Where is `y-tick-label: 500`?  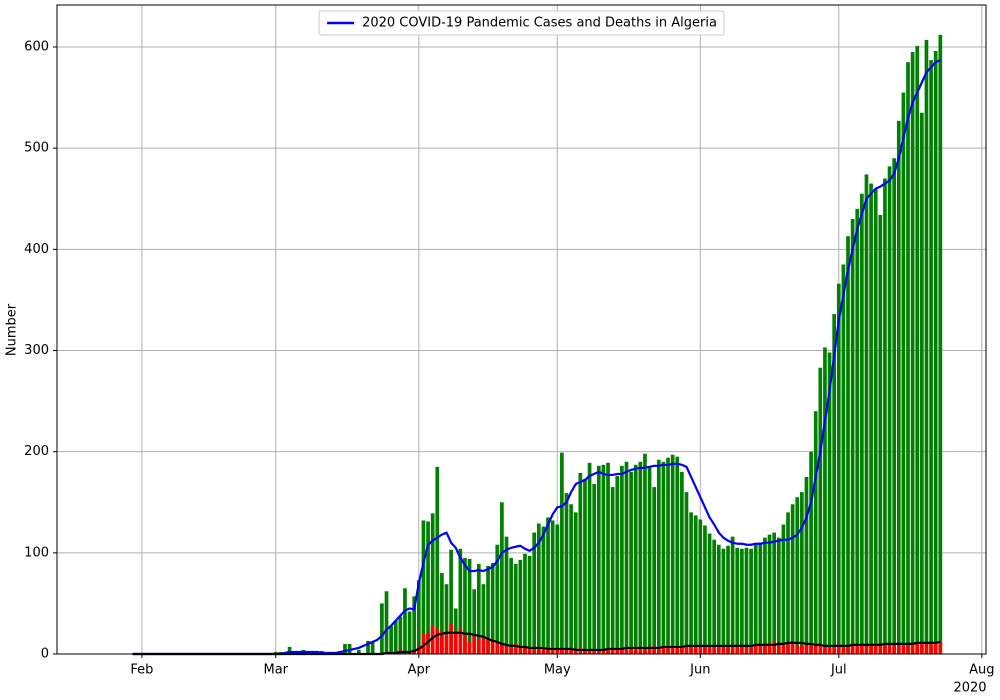 y-tick-label: 500 is located at coordinates (36, 148).